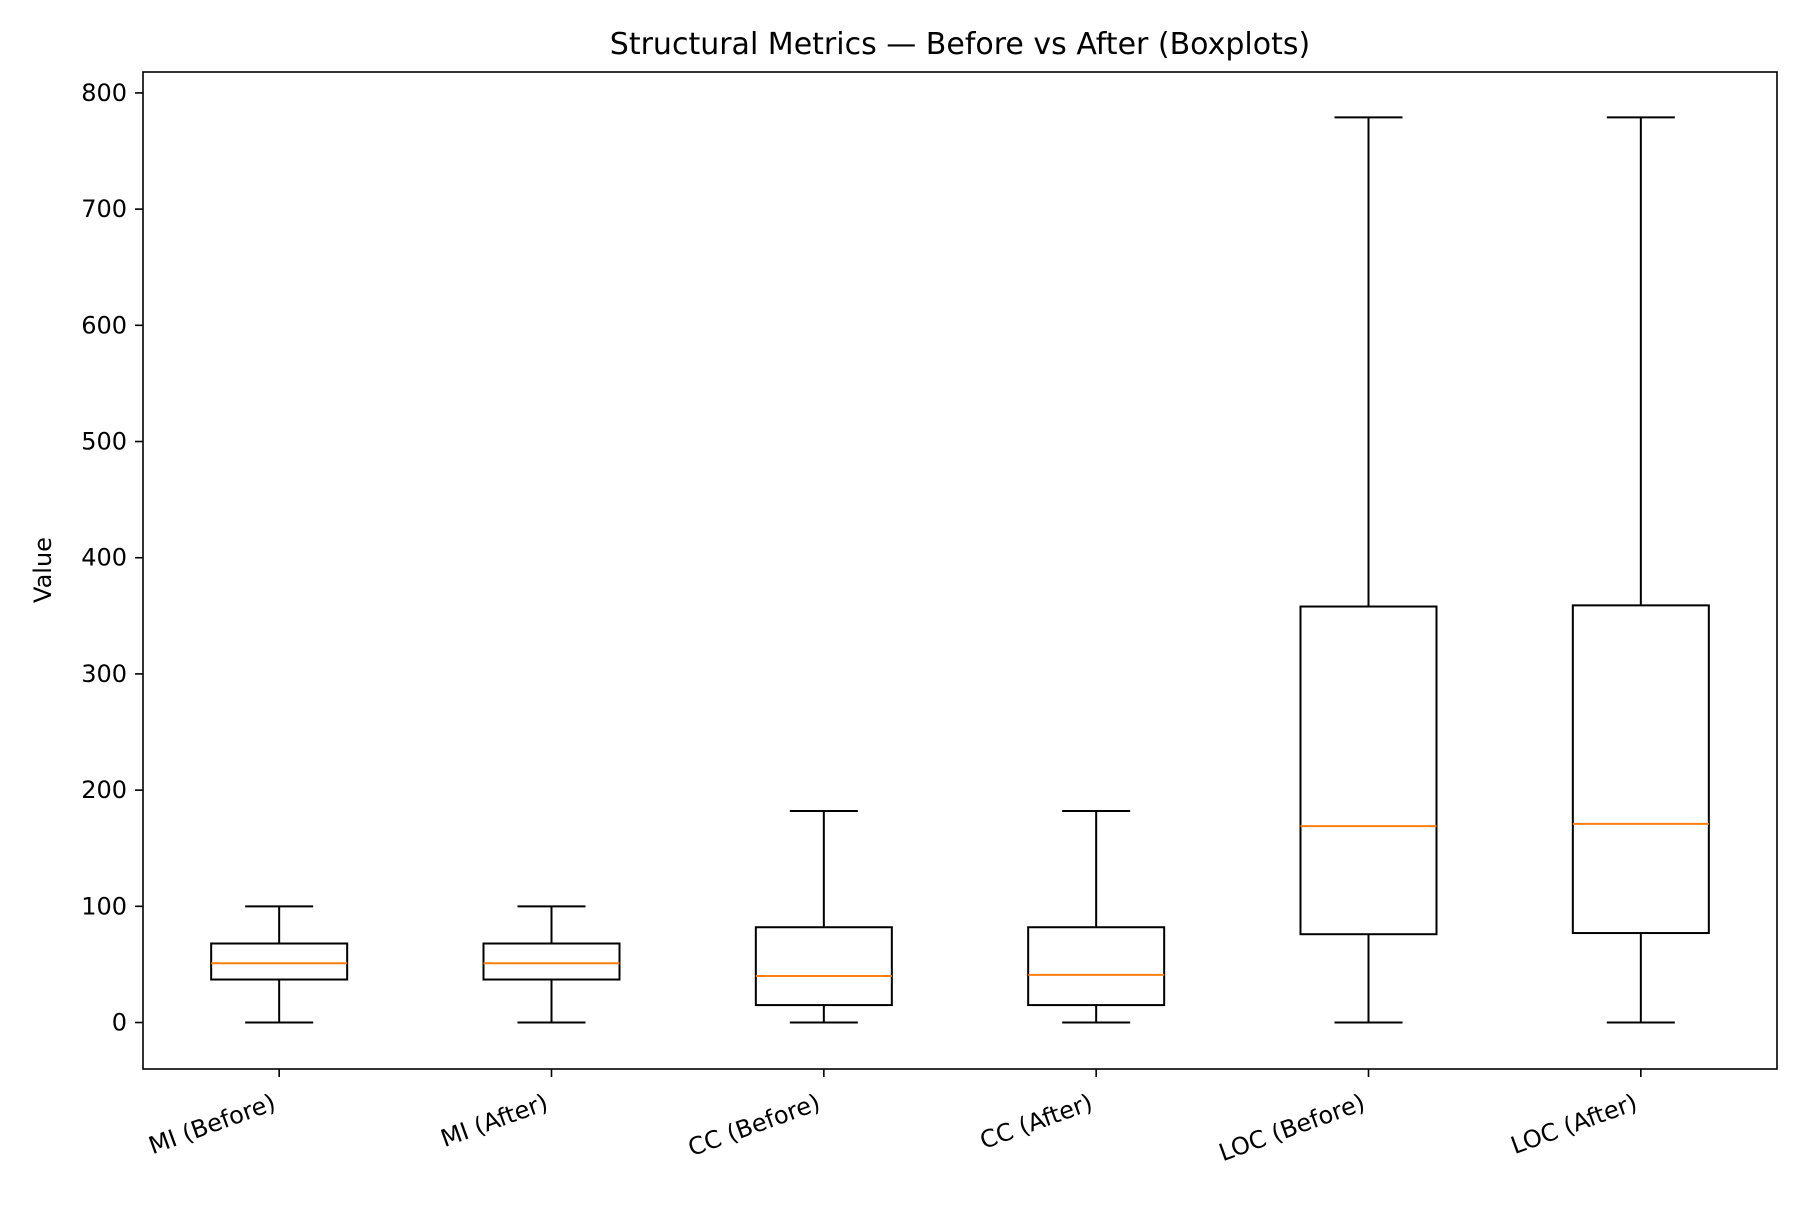 The width and height of the screenshot is (1800, 1205). I want to click on y-tick-label: 800, so click(104, 93).